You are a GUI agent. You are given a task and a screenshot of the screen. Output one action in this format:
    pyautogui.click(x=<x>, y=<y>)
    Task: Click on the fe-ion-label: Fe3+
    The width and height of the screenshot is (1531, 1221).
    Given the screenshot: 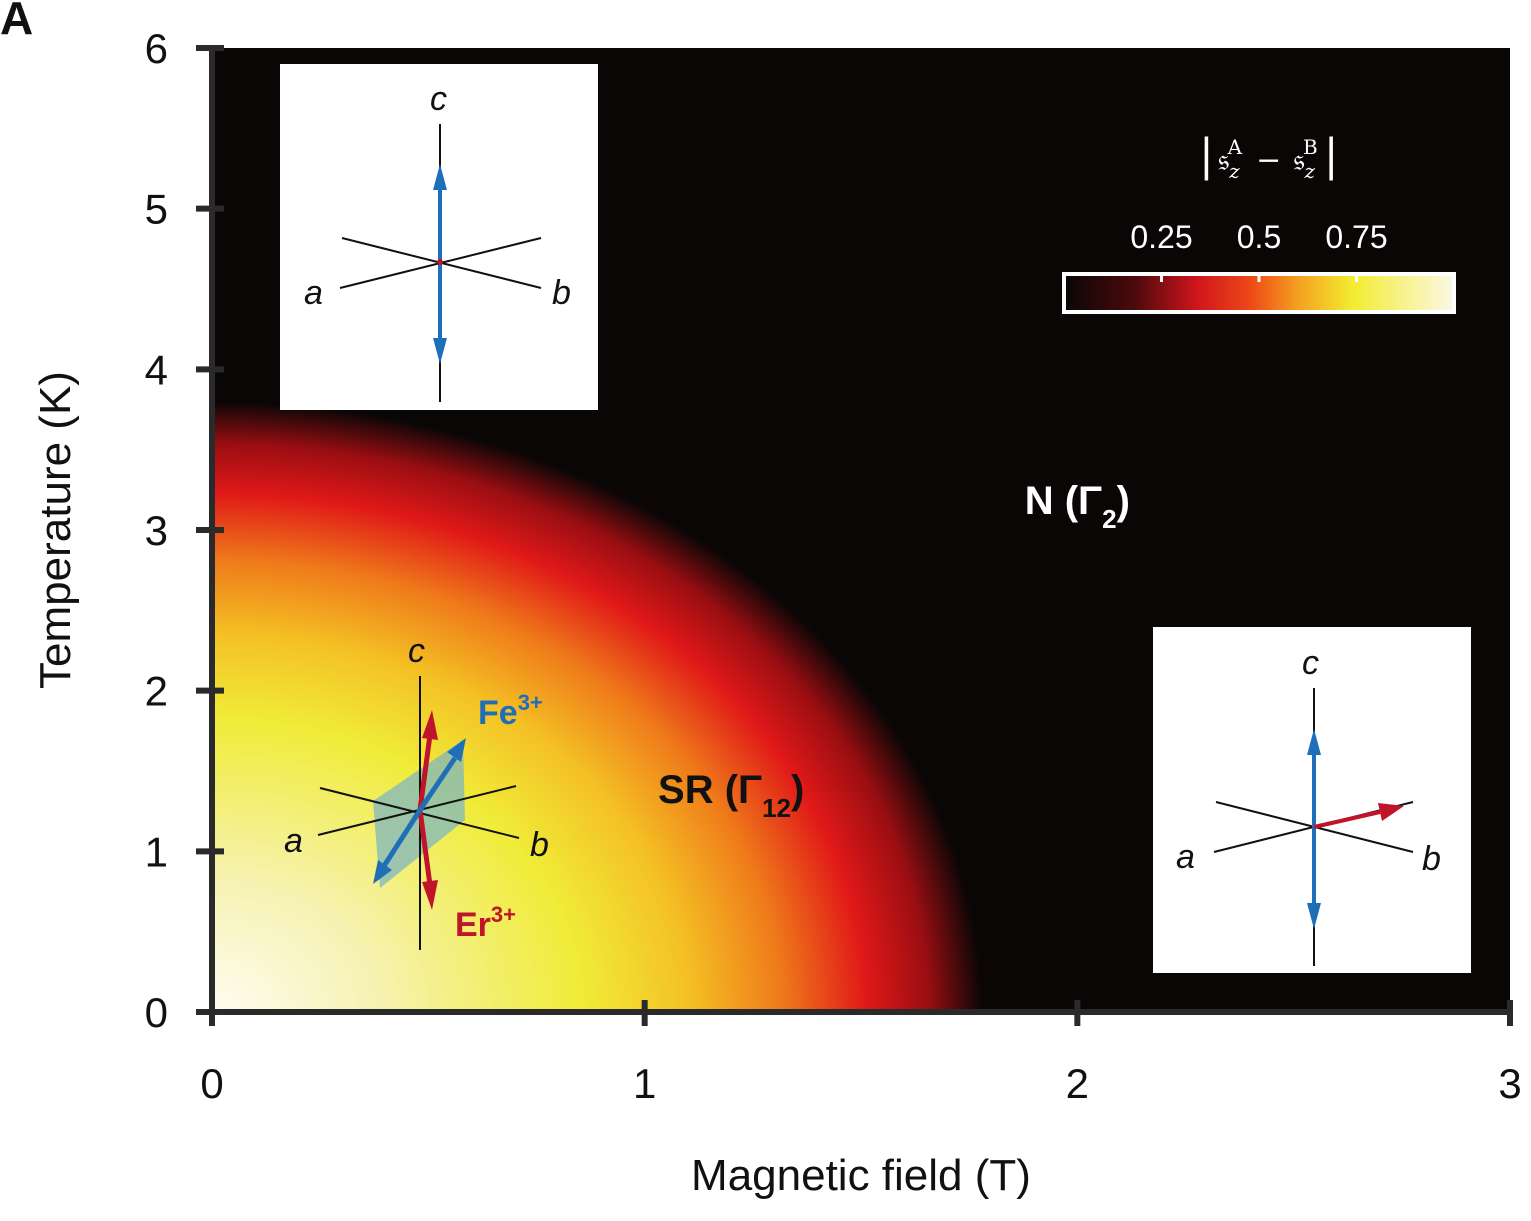 What is the action you would take?
    pyautogui.click(x=510, y=711)
    